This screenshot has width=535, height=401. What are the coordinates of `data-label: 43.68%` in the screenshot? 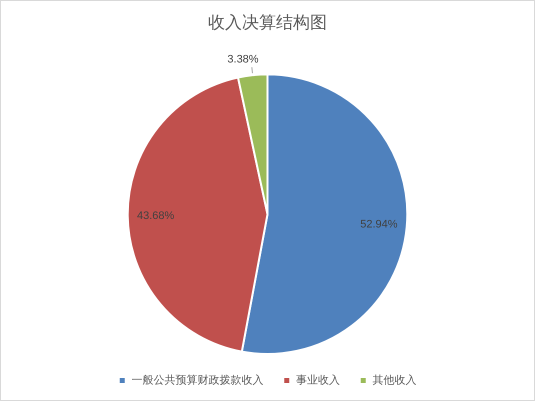 It's located at (156, 216).